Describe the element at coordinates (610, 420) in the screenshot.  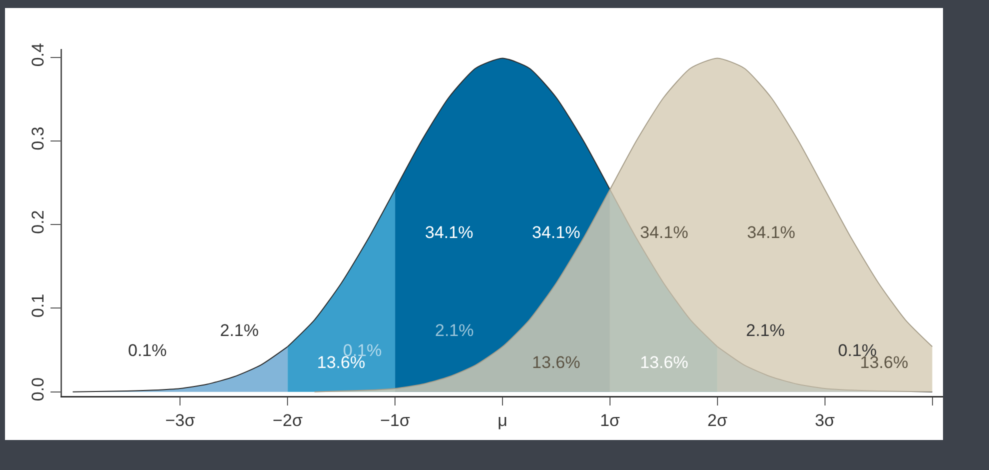
I see `x-tick-label: 1σ` at that location.